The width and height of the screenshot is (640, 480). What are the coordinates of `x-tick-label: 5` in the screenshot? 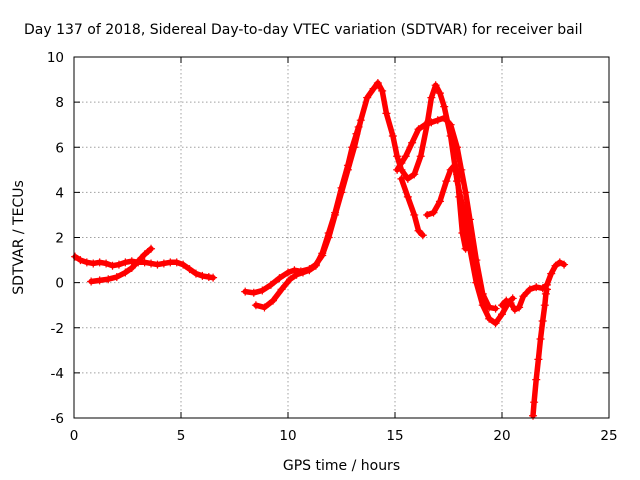 It's located at (181, 436).